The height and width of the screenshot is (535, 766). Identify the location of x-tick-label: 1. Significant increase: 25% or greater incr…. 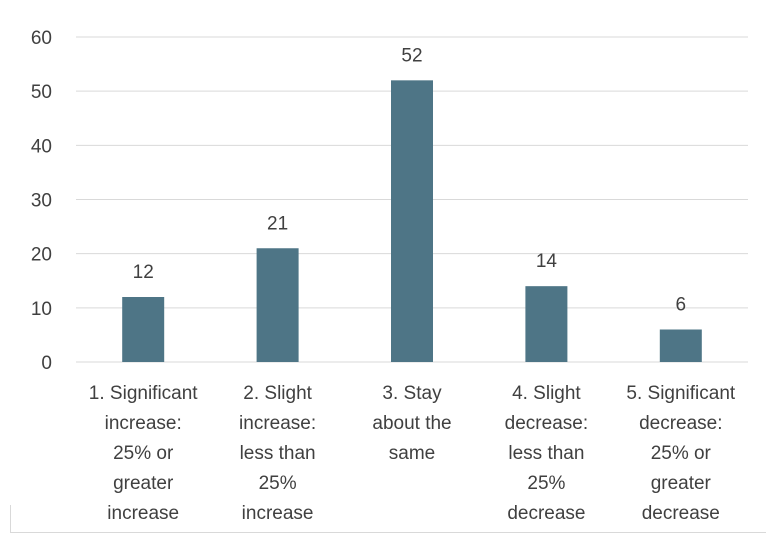
(144, 453).